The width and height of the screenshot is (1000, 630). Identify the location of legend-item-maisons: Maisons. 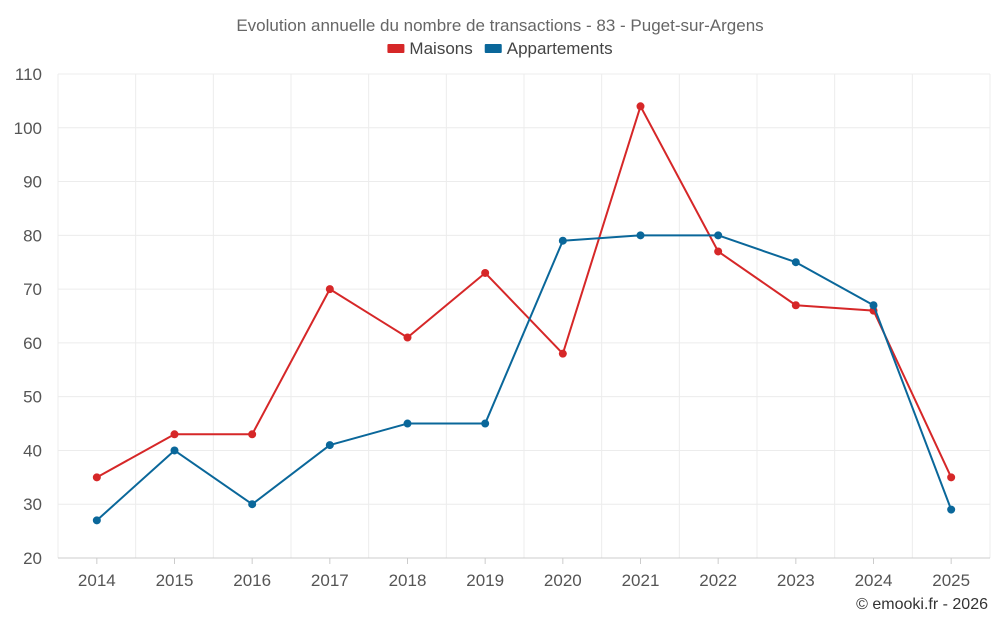
(430, 48).